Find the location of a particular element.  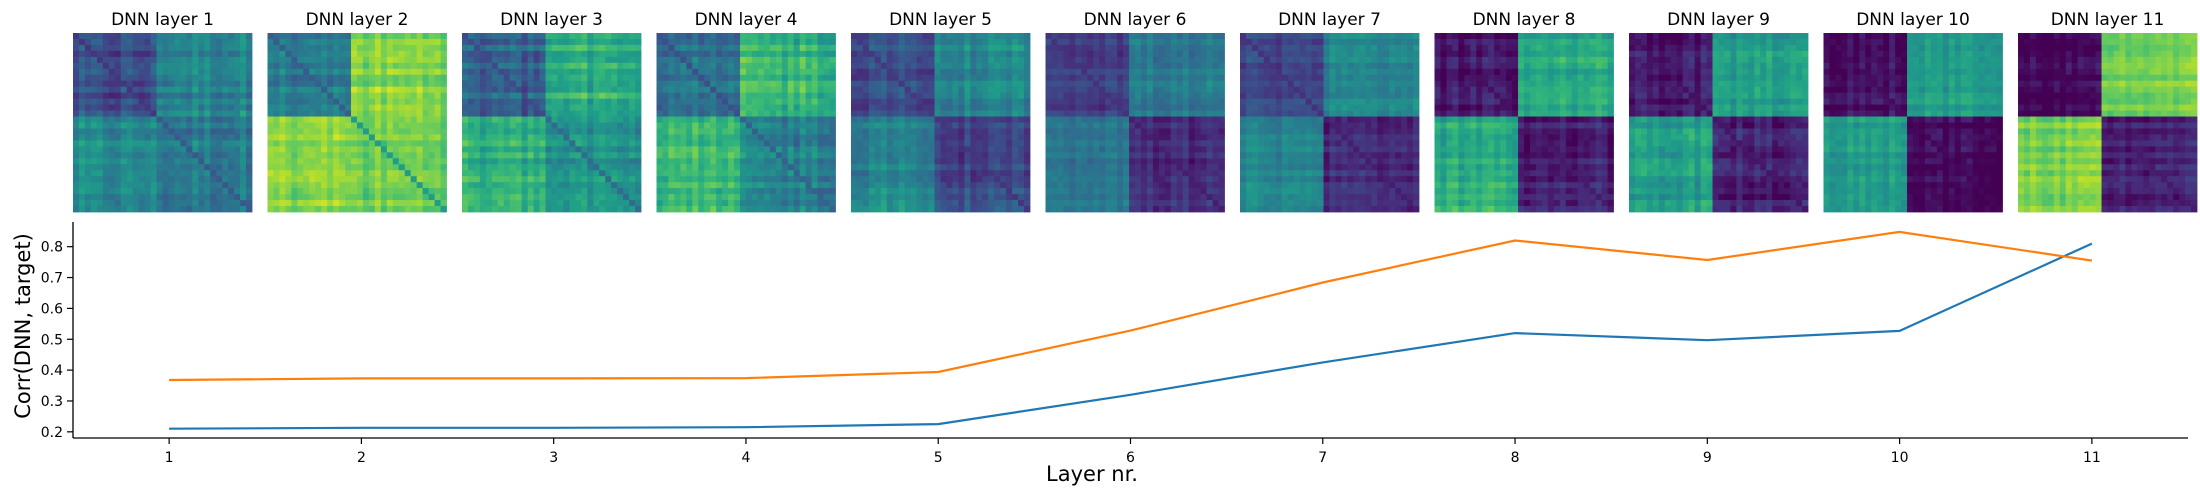

heatmap-panel: DNN layer 3 is located at coordinates (552, 111).